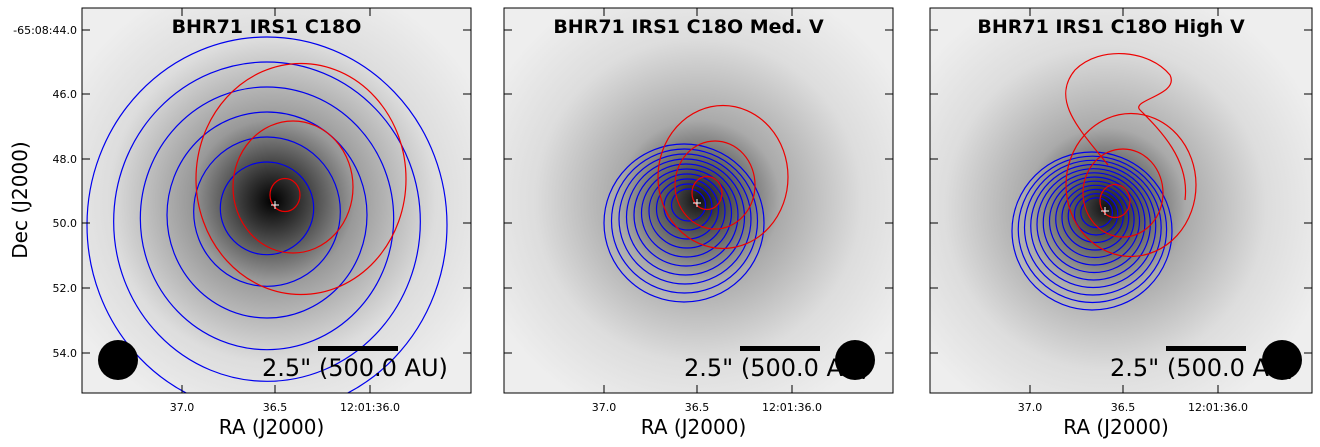 This screenshot has width=1320, height=447. I want to click on scale-bar-label: 2.5" (500.0 AU), so click(355, 368).